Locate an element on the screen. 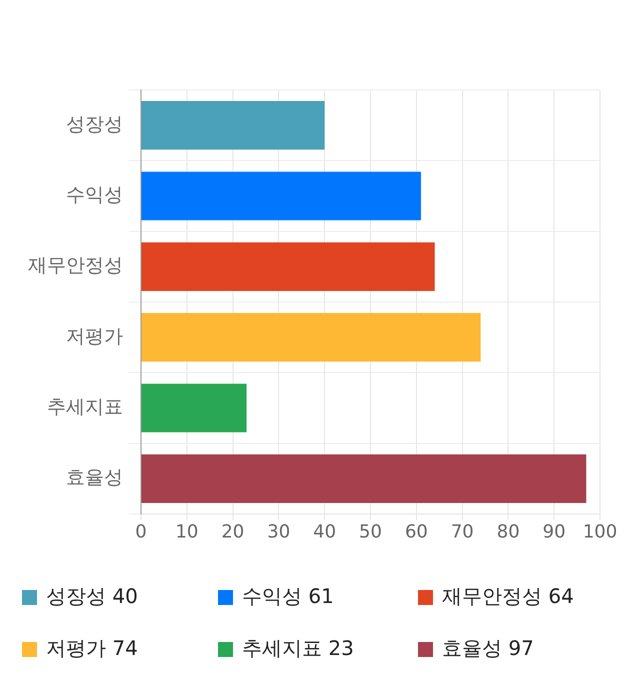  y-tick-label: 추세지표 is located at coordinates (85, 407).